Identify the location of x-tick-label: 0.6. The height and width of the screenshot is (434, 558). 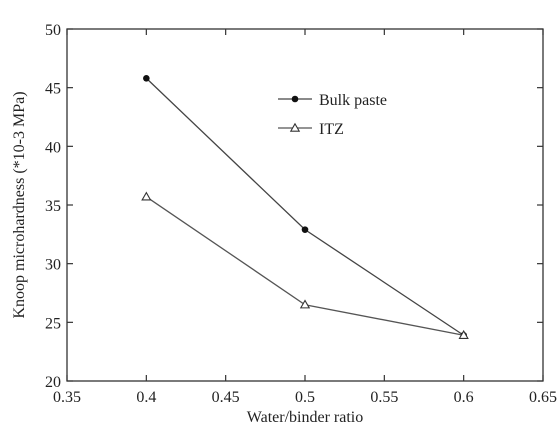
(464, 397).